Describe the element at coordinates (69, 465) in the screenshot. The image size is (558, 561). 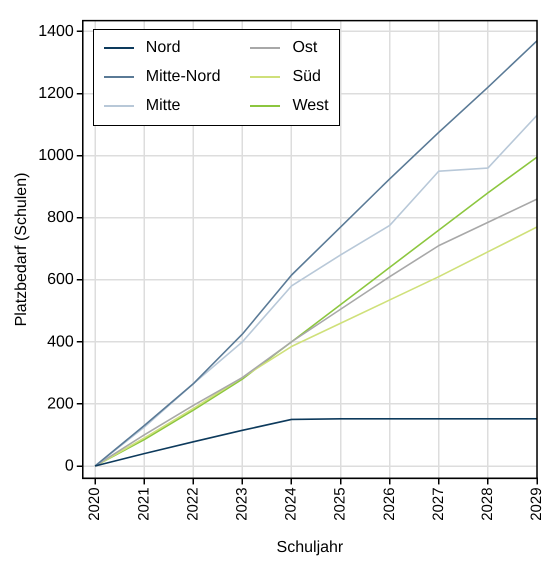
I see `y-tick-label: 0` at that location.